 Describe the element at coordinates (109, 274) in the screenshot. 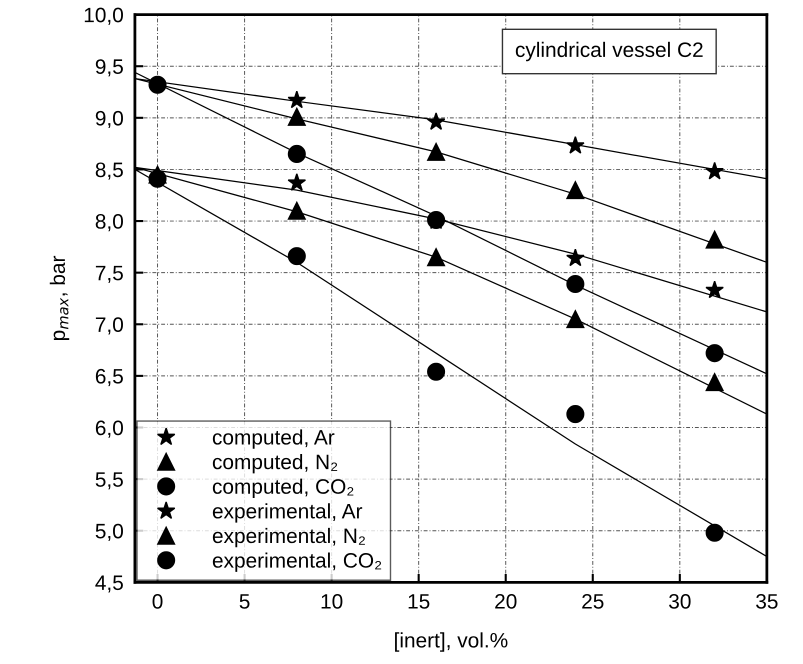

I see `y-tick-label: 7,5` at that location.